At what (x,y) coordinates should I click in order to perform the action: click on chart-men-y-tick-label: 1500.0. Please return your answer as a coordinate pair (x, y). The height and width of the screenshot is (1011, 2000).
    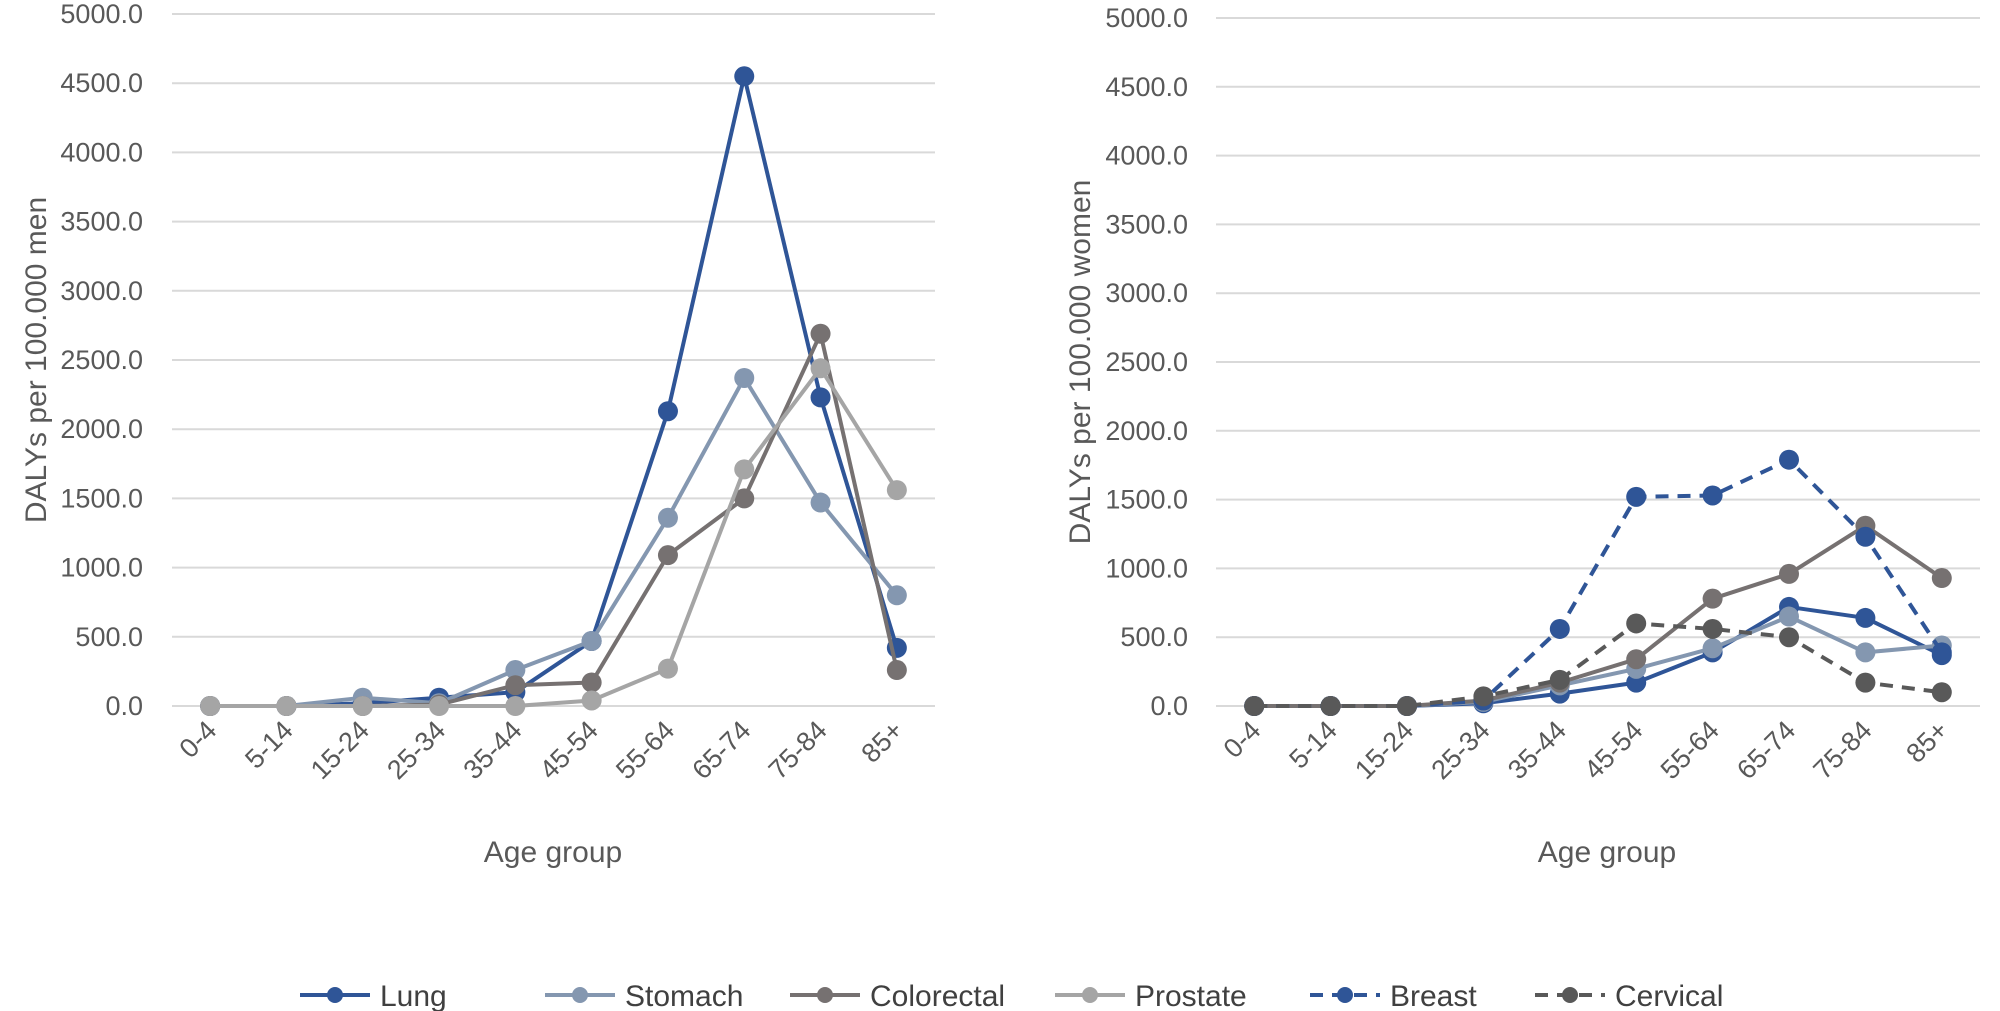
    Looking at the image, I should click on (101, 498).